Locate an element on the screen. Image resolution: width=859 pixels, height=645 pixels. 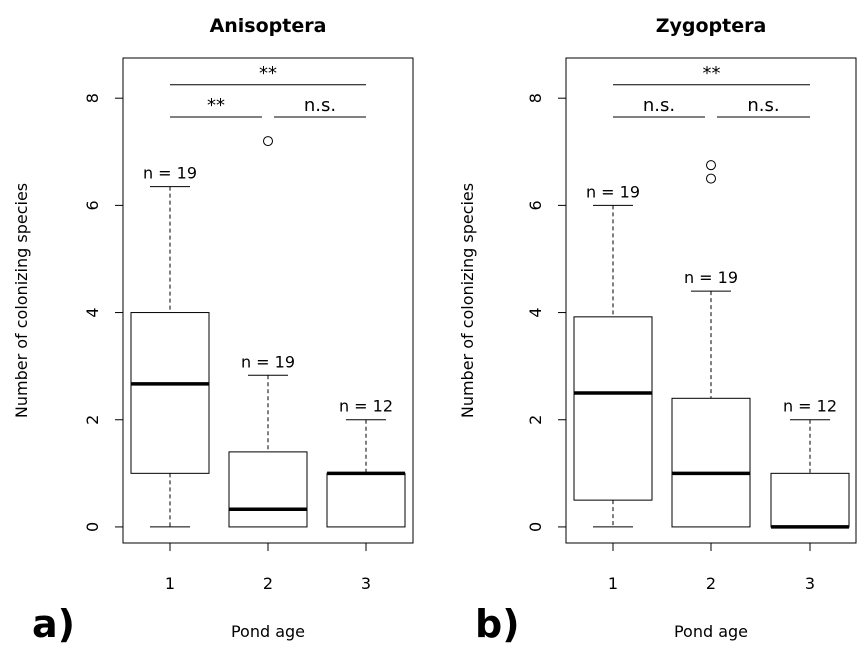
chart-title: Zygoptera is located at coordinates (711, 26).